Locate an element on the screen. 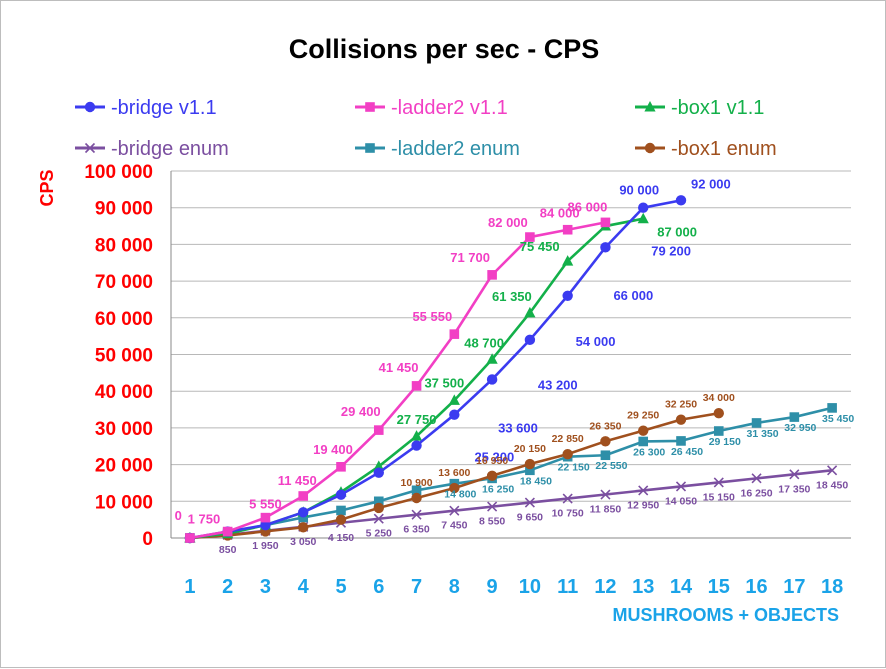 This screenshot has height=669, width=886. x-tick-label: 17 is located at coordinates (794, 587).